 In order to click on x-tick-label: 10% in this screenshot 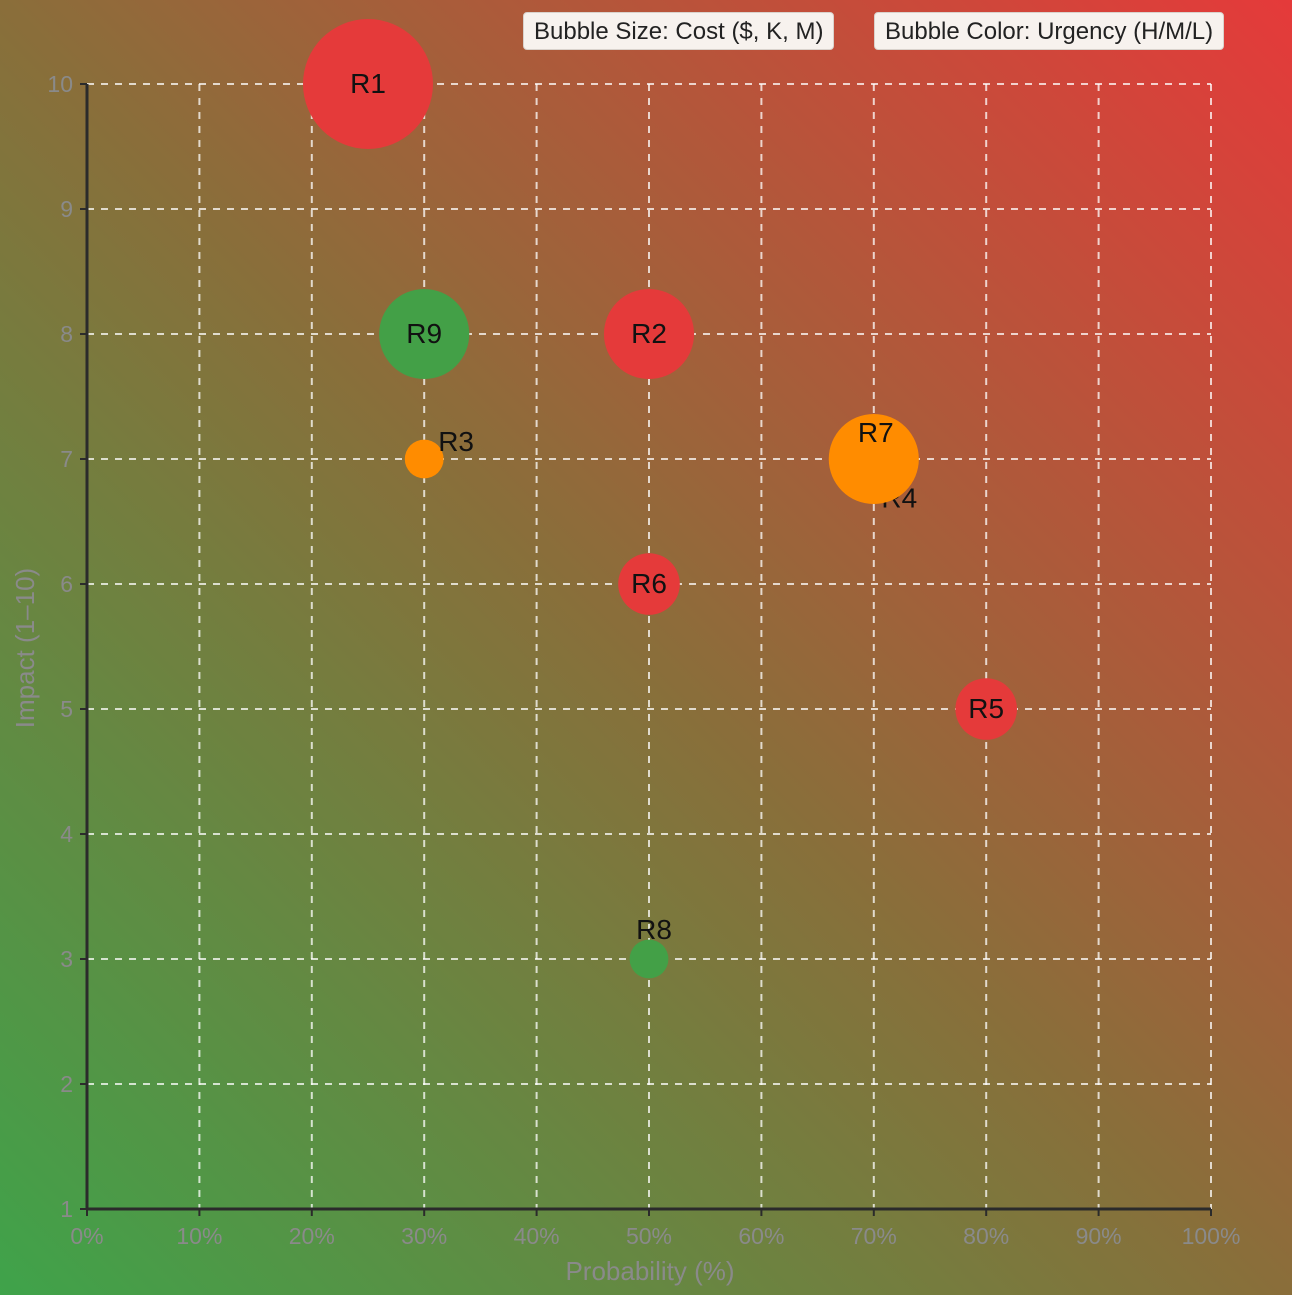, I will do `click(199, 1236)`.